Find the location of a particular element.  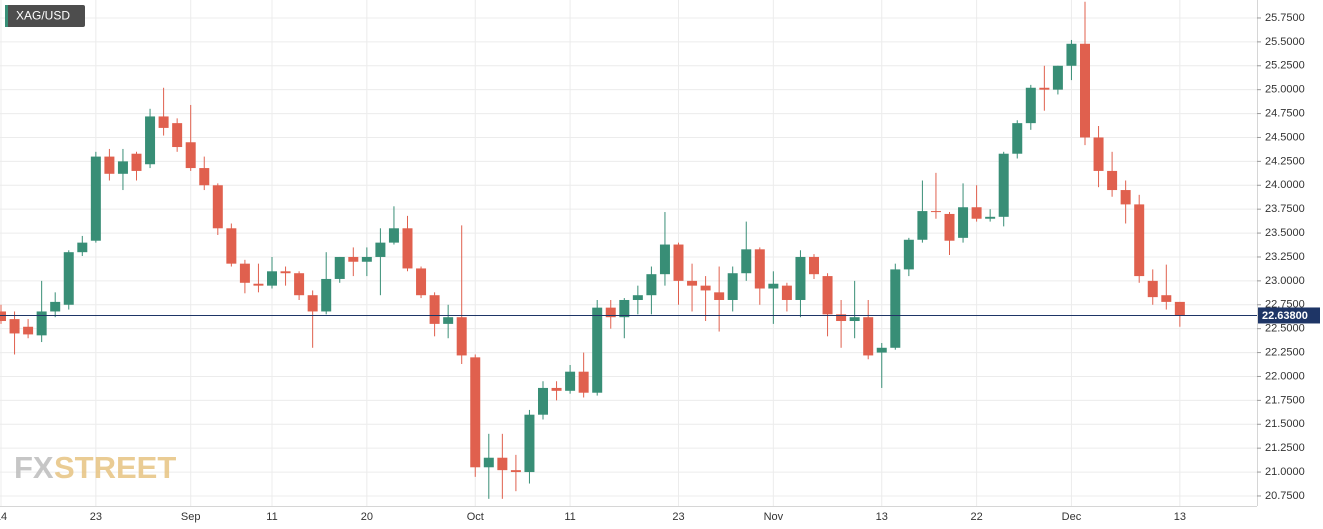

y-tick-label: 25.2500 is located at coordinates (1285, 66).